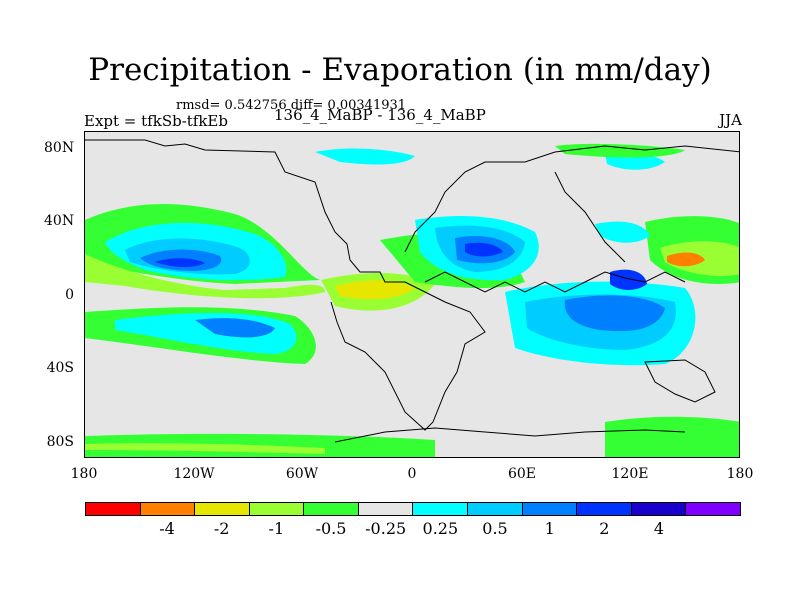 The image size is (800, 600). I want to click on field-asia-dblue, so click(484, 249).